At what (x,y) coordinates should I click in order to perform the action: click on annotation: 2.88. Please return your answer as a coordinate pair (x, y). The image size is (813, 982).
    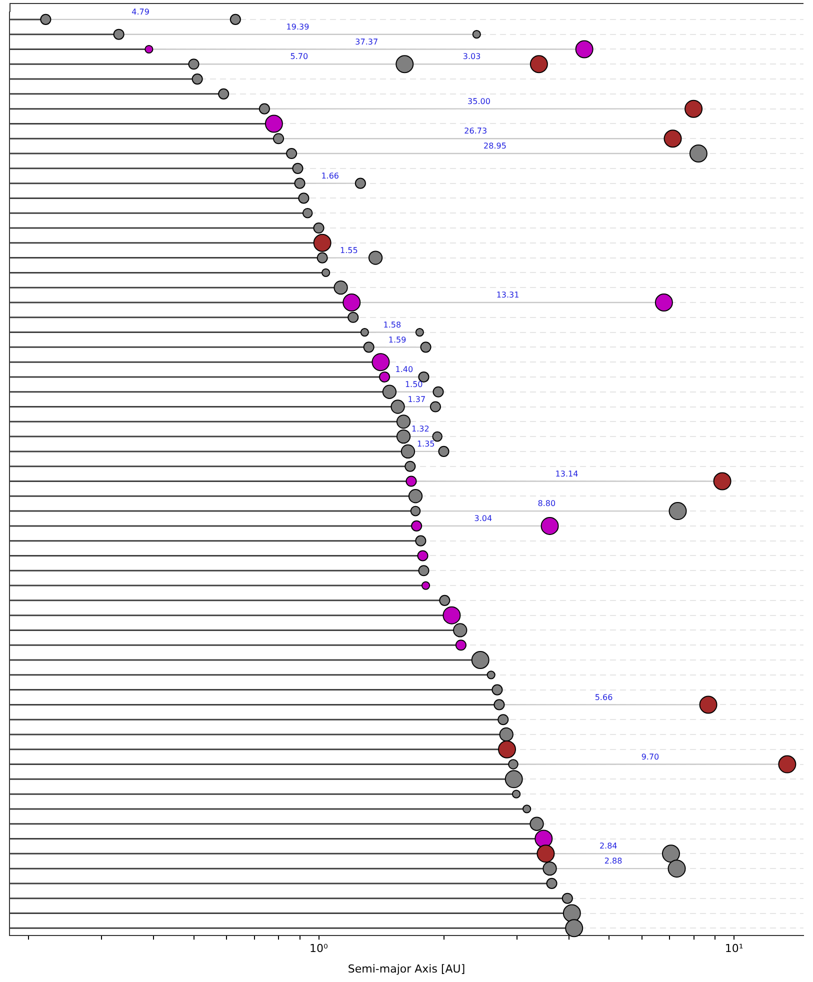
    Looking at the image, I should click on (613, 861).